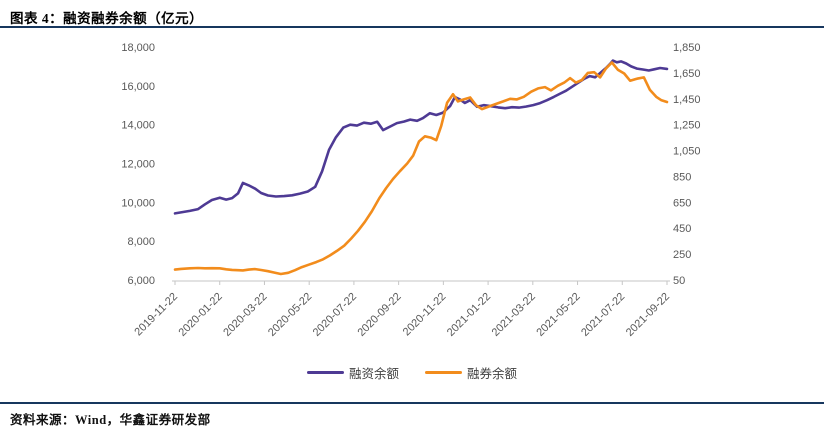 This screenshot has height=428, width=824. I want to click on x-axis-tick-label: 2020-09-22, so click(379, 315).